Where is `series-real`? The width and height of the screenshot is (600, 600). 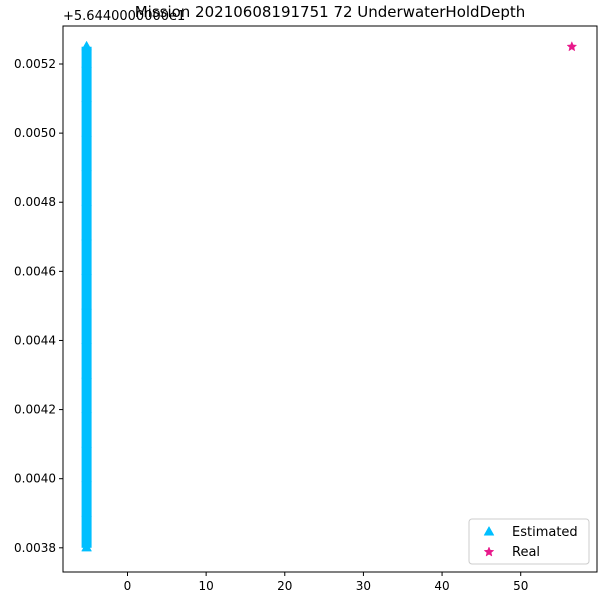 series-real is located at coordinates (572, 46).